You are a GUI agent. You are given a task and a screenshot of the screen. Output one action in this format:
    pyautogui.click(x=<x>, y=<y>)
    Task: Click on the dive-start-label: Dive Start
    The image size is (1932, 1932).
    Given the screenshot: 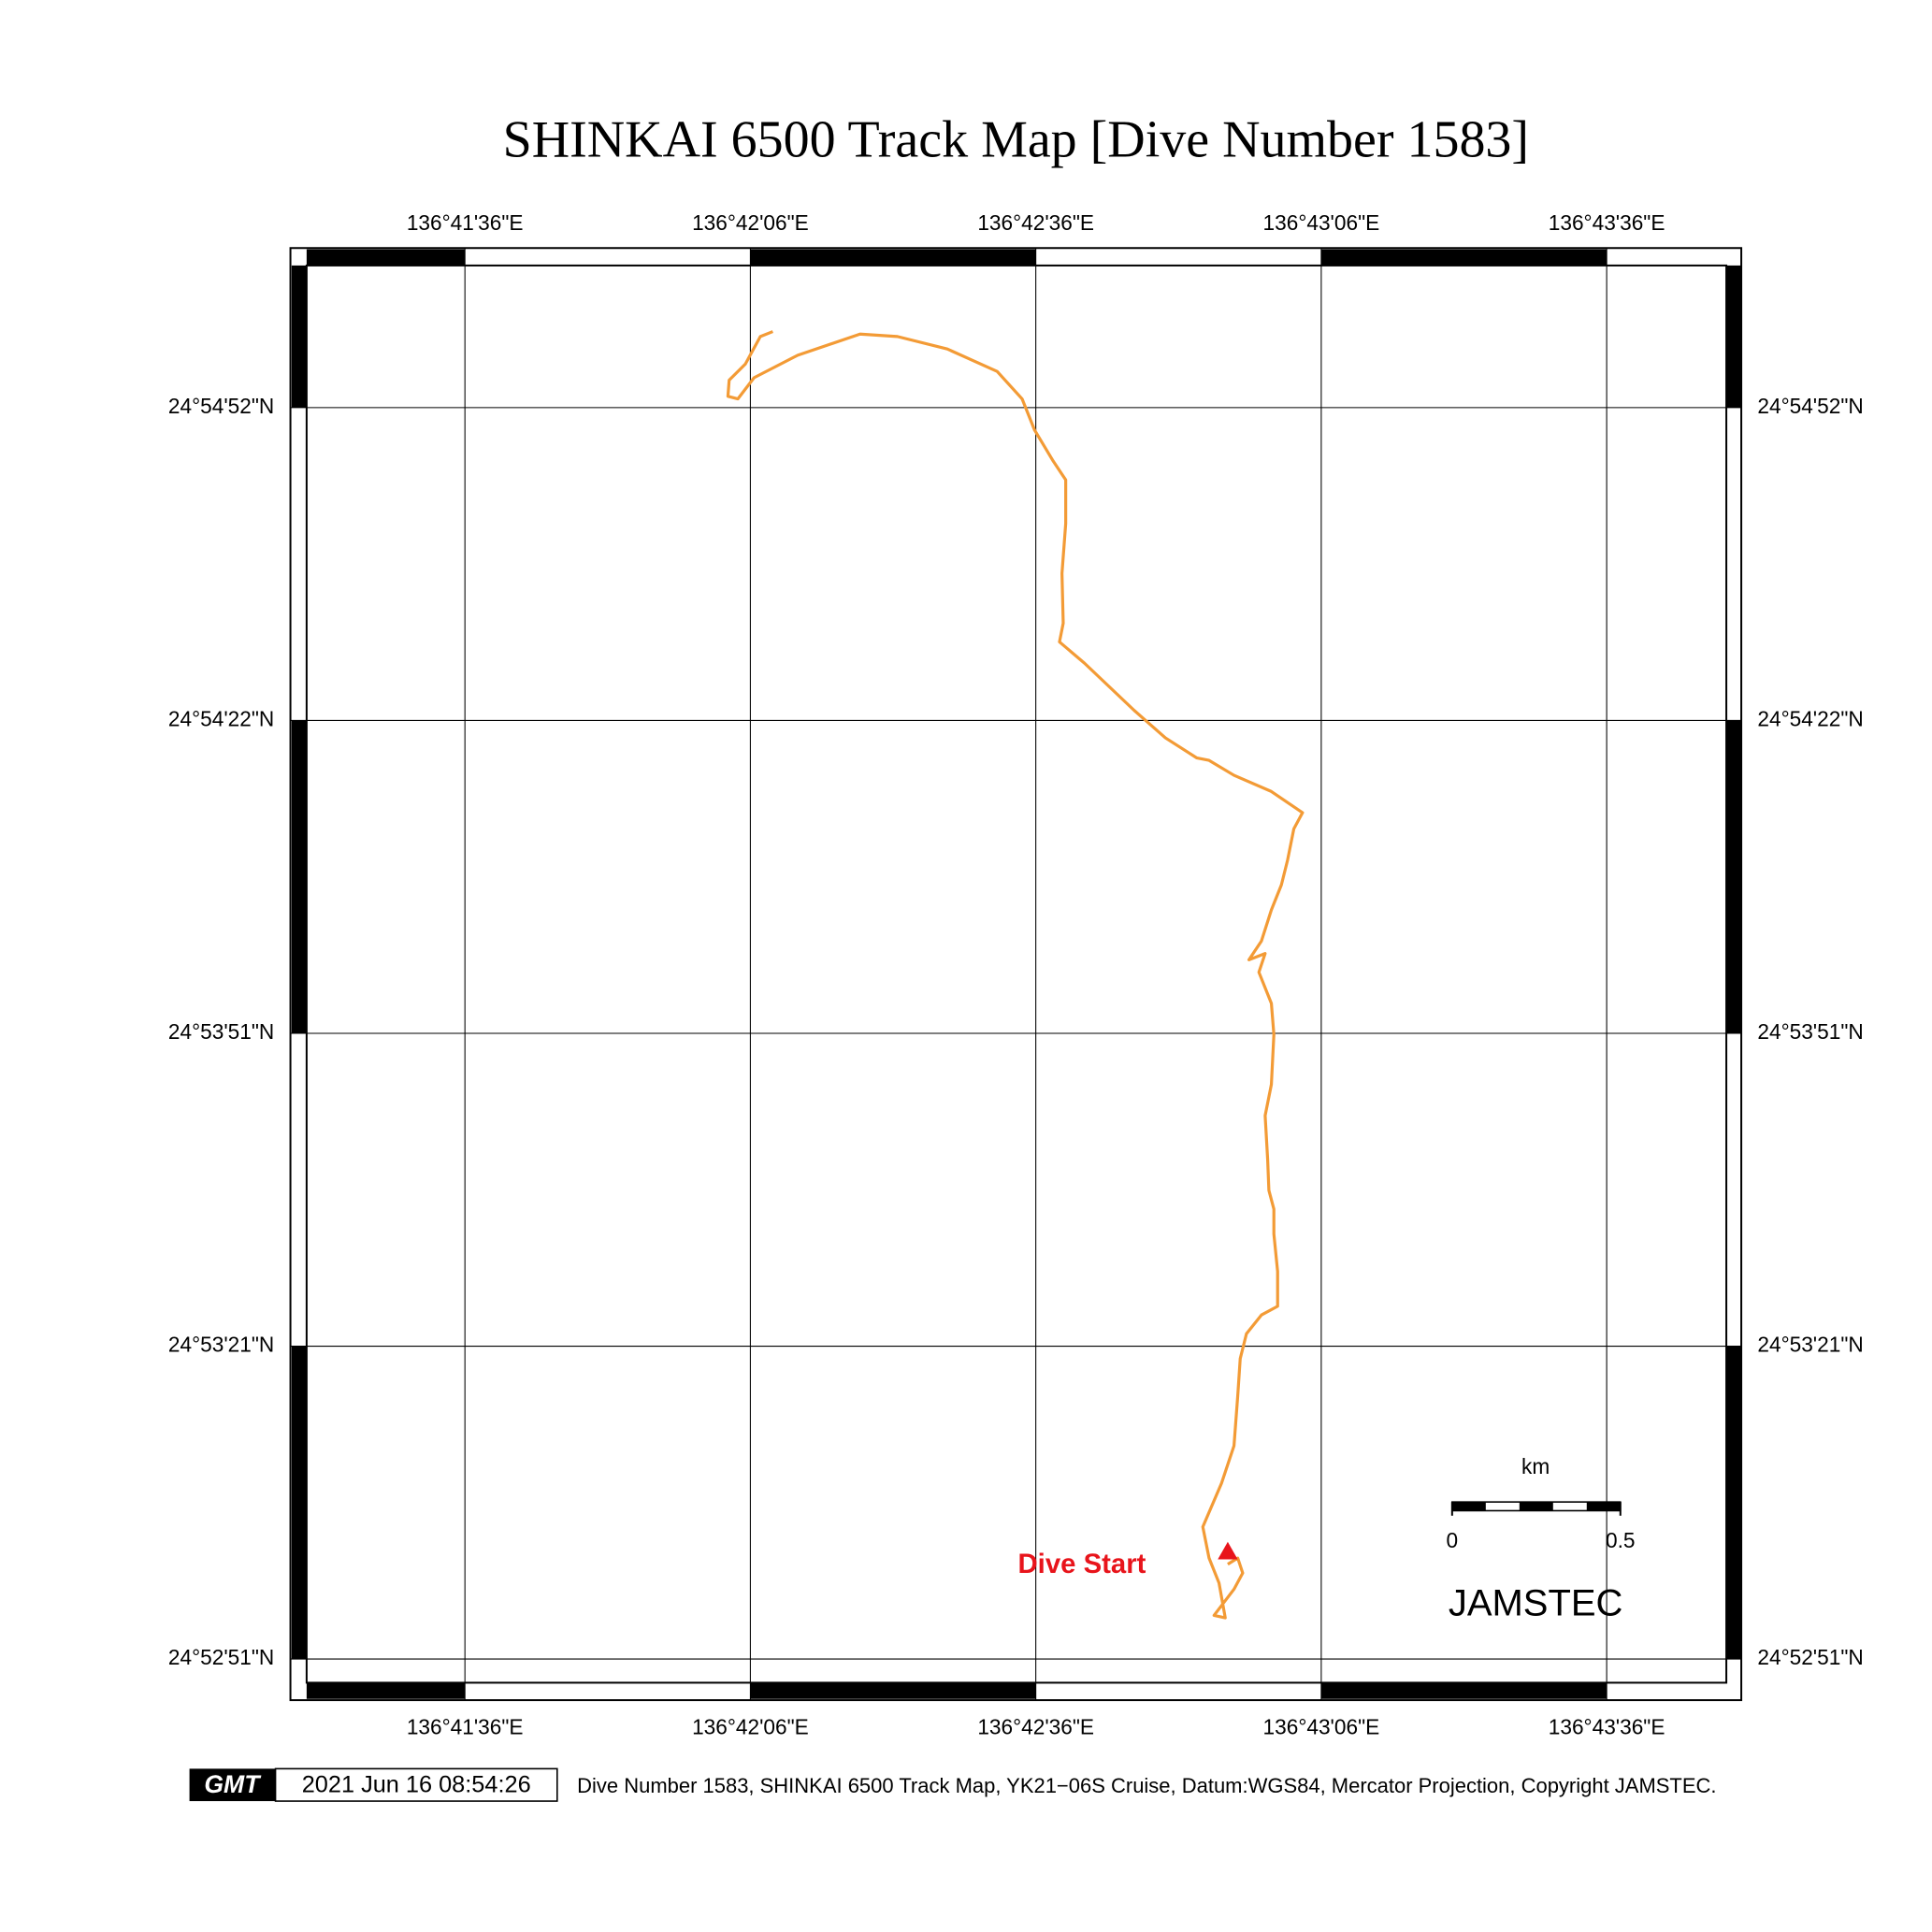 What is the action you would take?
    pyautogui.click(x=1082, y=1564)
    